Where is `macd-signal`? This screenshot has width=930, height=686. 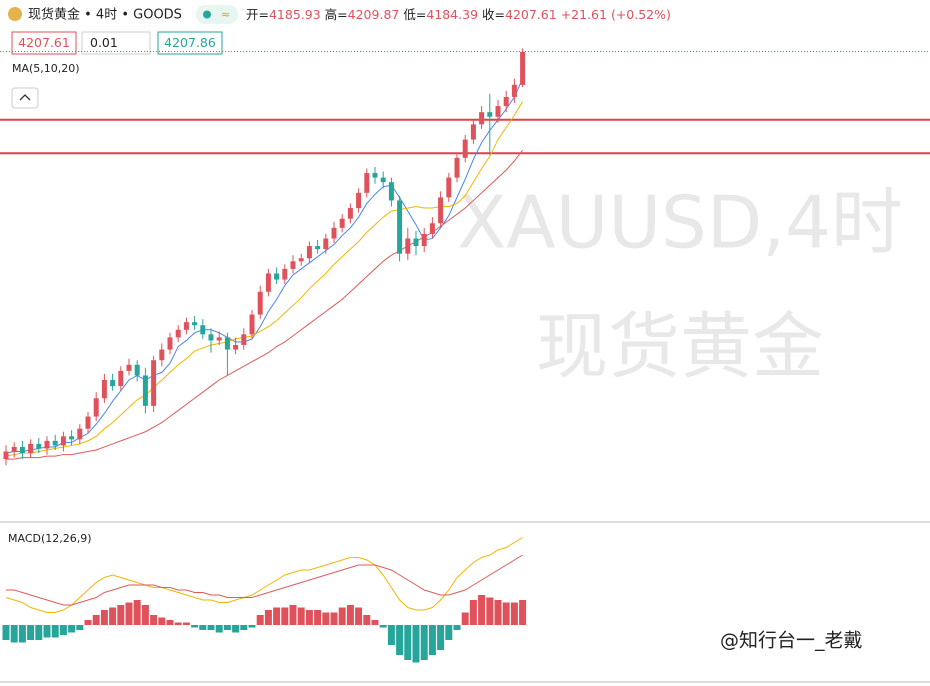 macd-signal is located at coordinates (264, 580).